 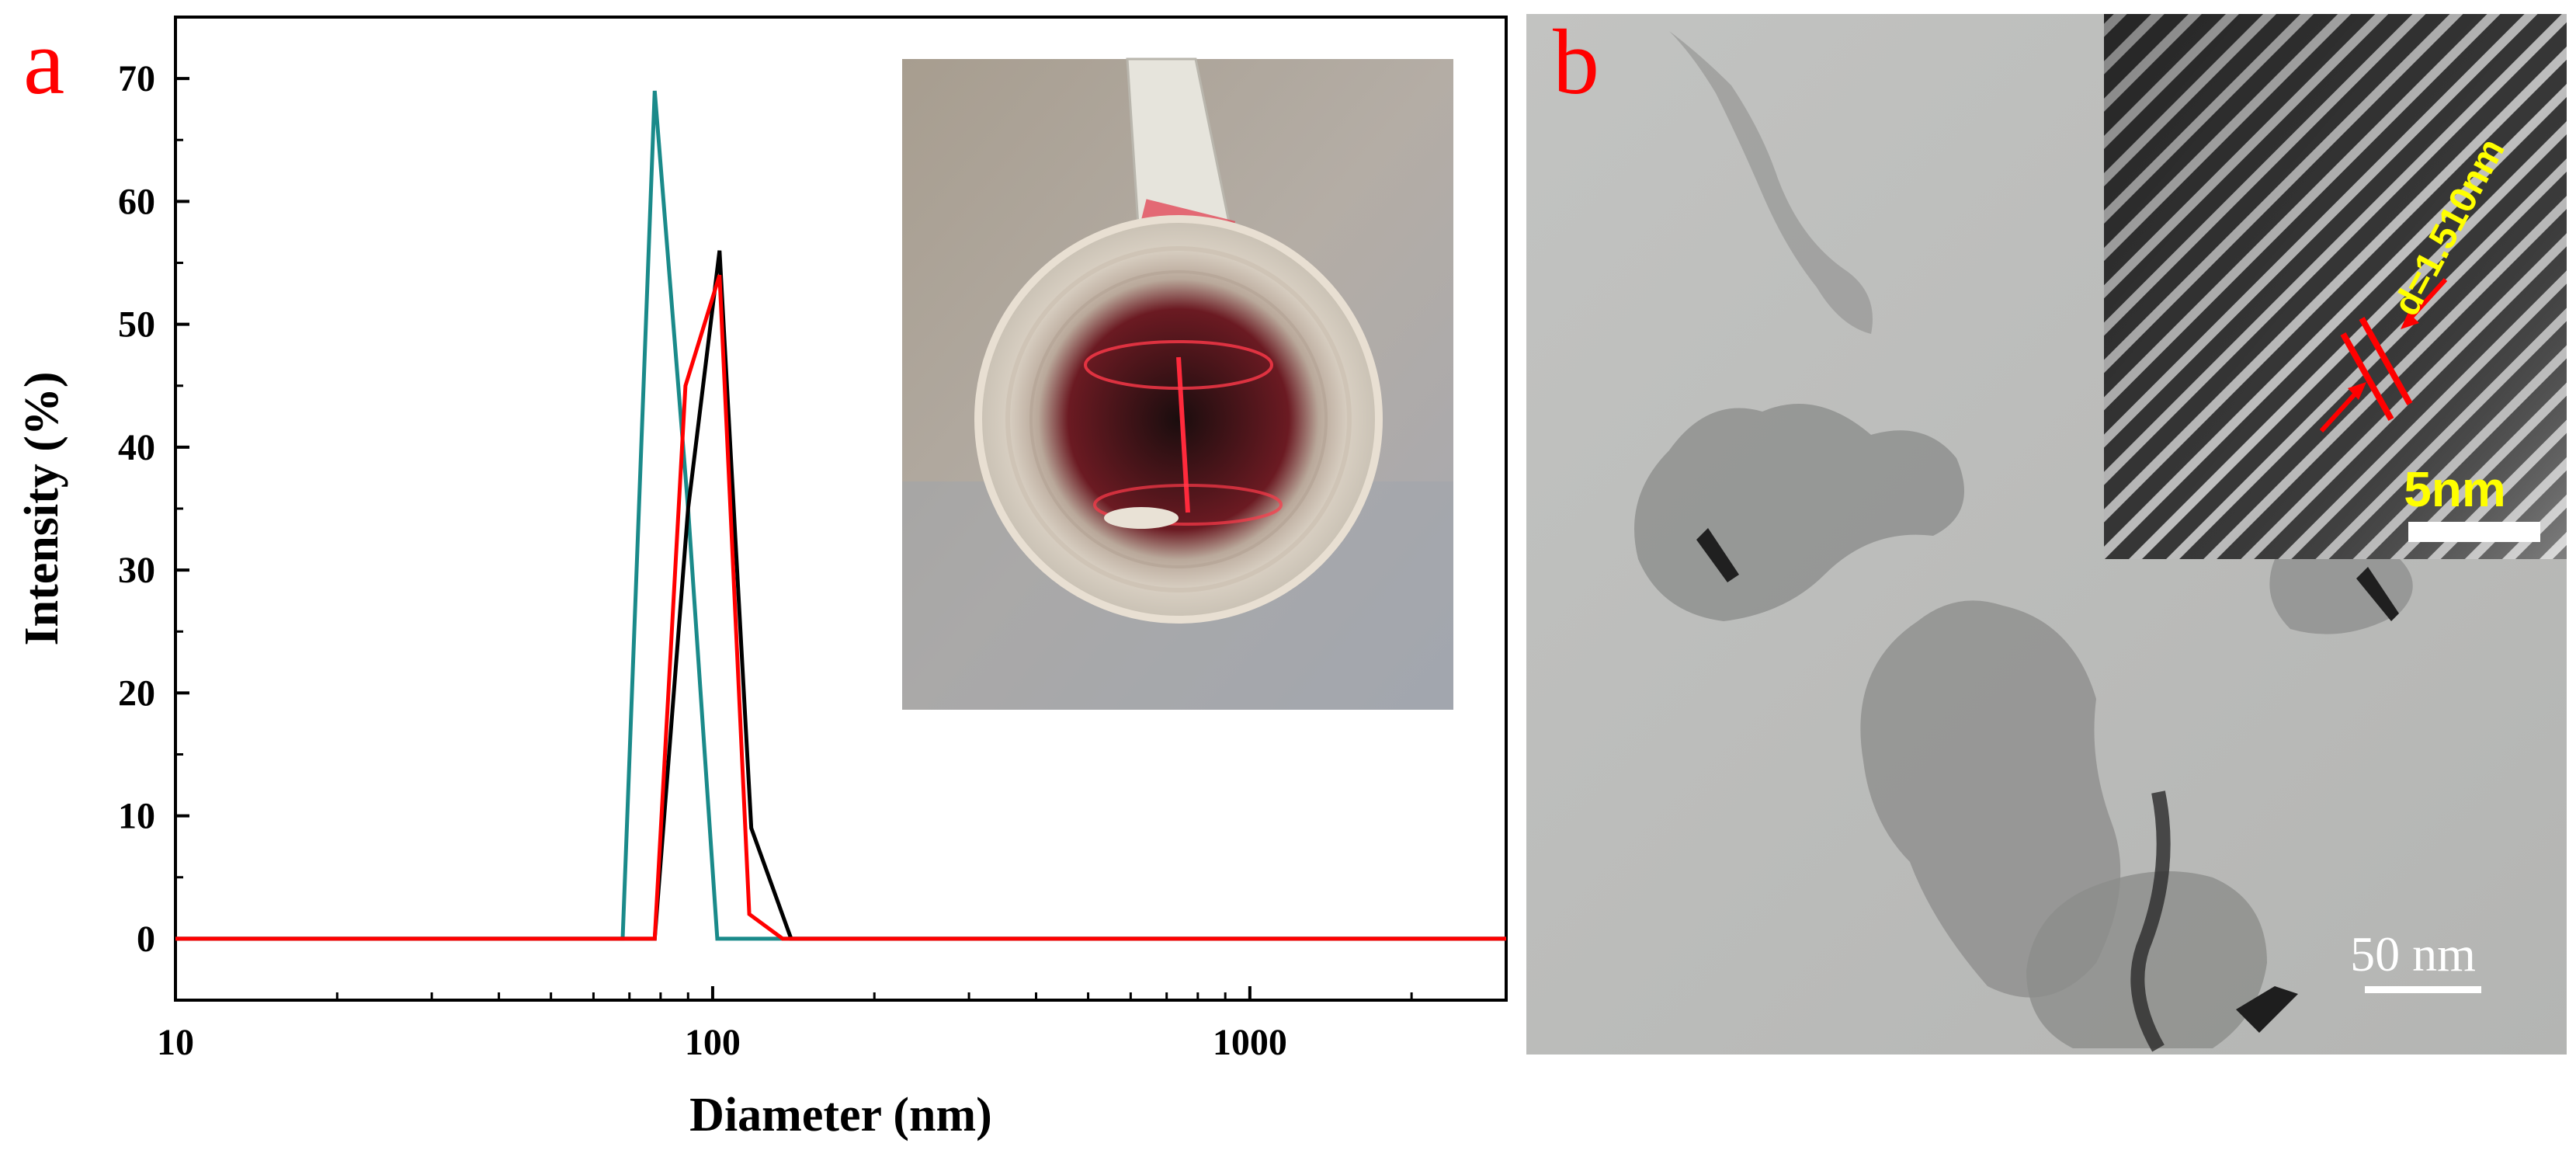 What do you see at coordinates (832, 1024) in the screenshot?
I see `x-axis-ticks: 10 100 1000` at bounding box center [832, 1024].